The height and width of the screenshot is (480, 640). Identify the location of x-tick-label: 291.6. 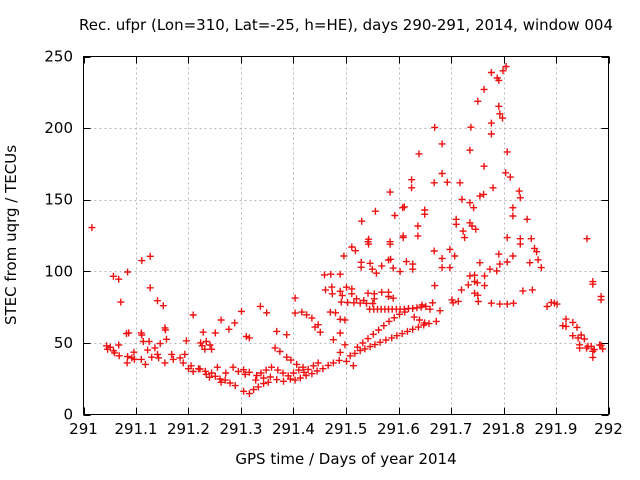
(398, 429).